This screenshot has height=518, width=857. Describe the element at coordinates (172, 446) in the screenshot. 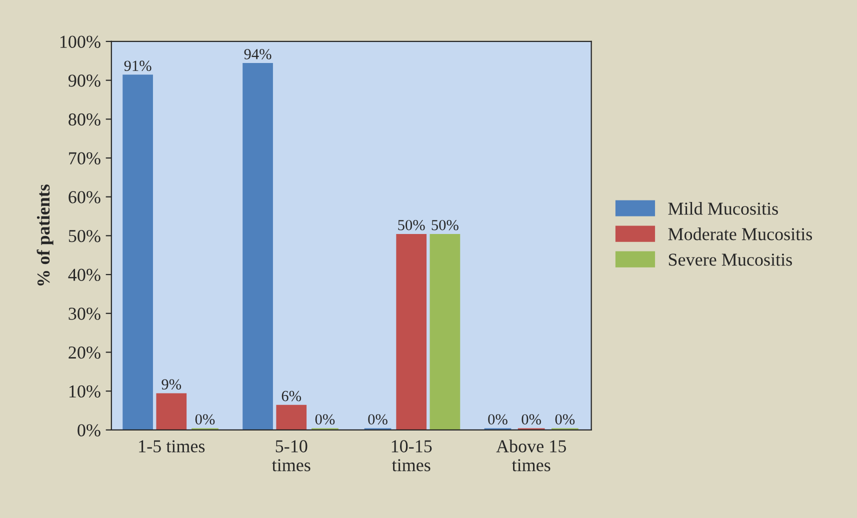

I see `x-tick-label: 1-5 times` at that location.